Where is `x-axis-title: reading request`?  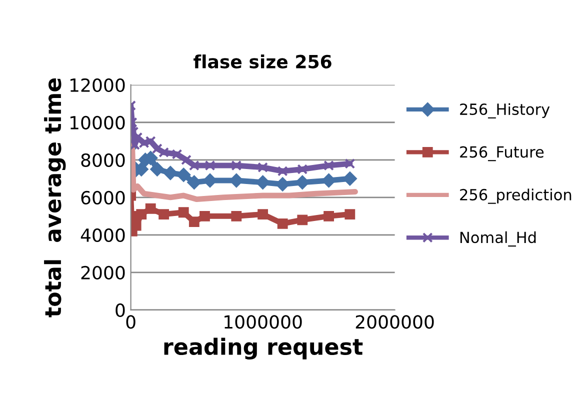 x-axis-title: reading request is located at coordinates (263, 349).